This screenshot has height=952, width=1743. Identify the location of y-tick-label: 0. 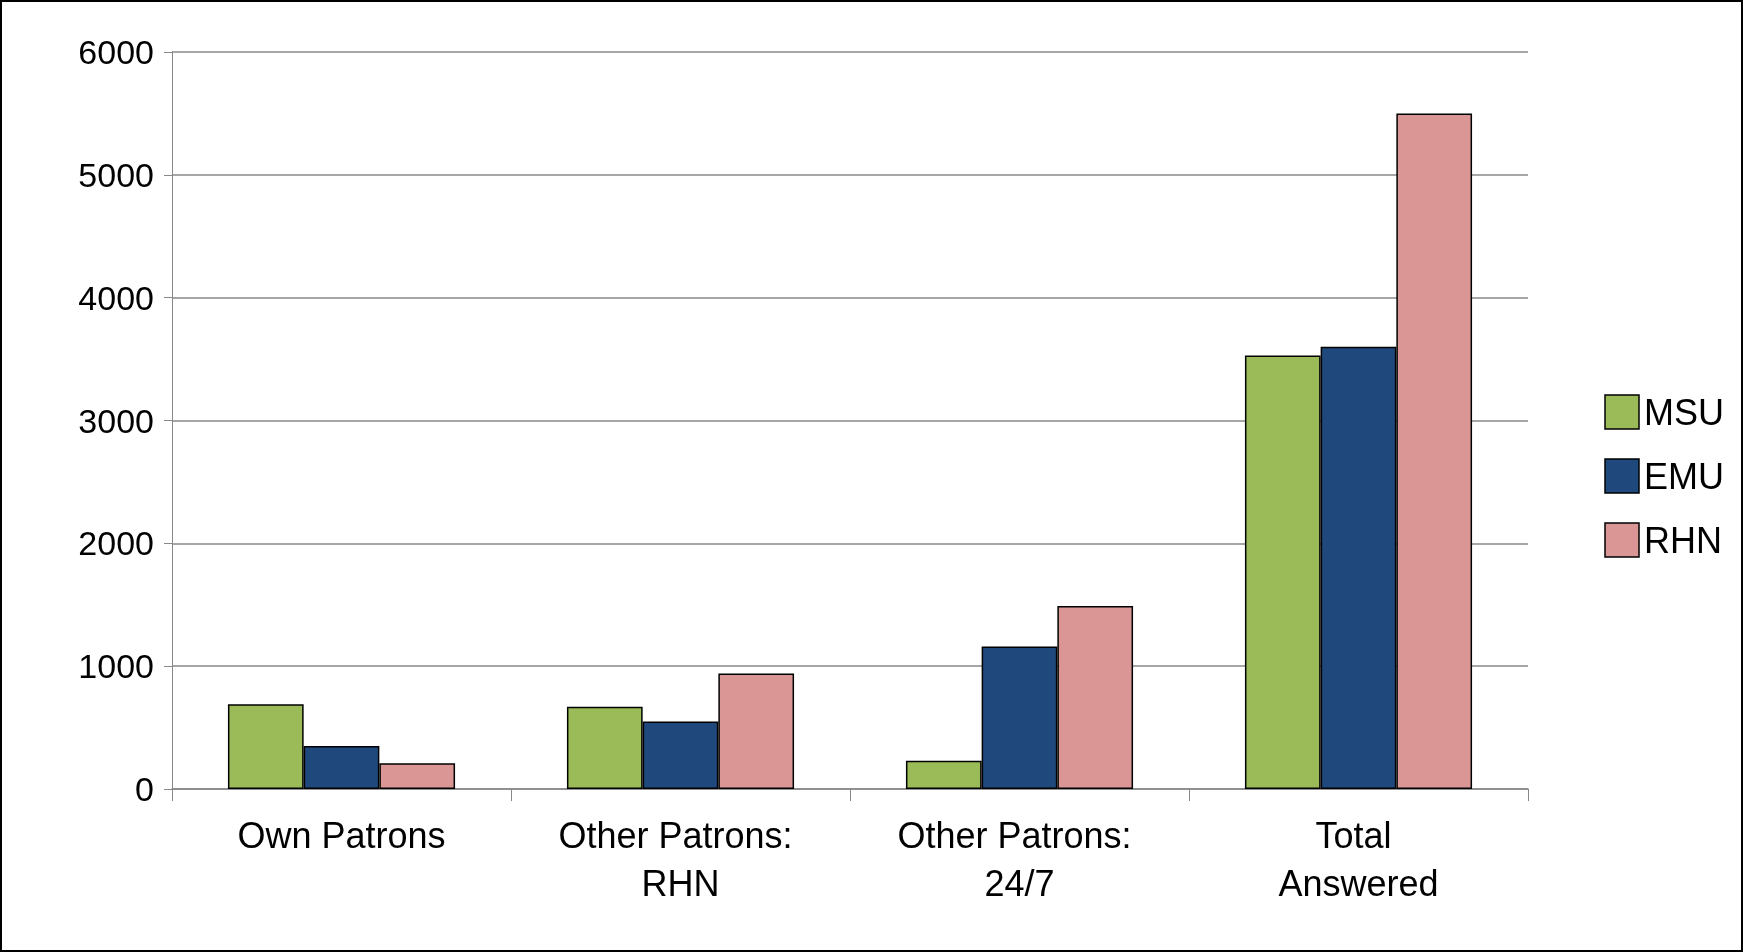
(144, 789).